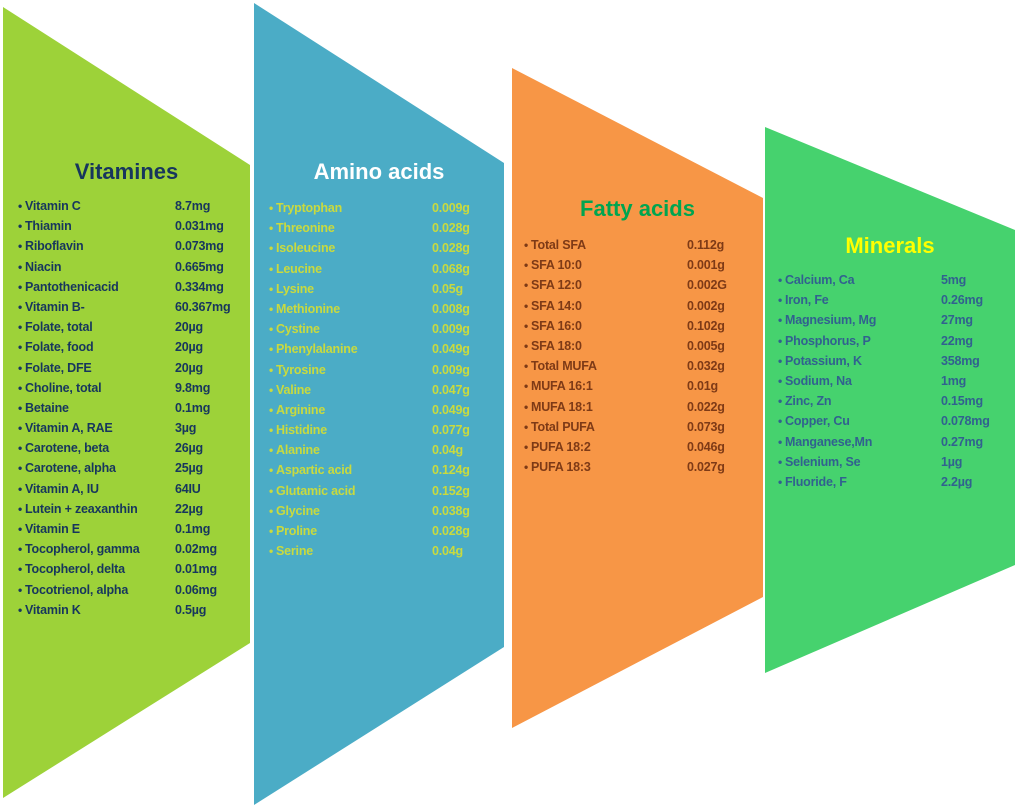 The image size is (1023, 809). I want to click on list-item: • Vitamin A, IU 64IU, so click(134, 492).